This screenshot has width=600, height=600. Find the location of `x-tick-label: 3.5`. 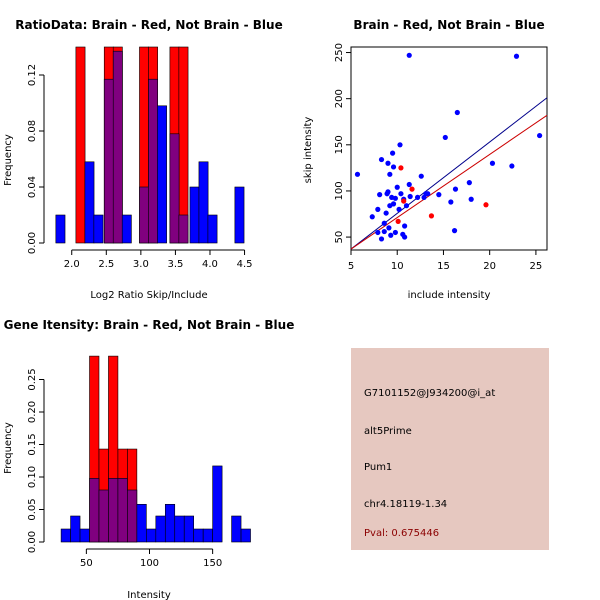

x-tick-label: 3.5 is located at coordinates (175, 264).